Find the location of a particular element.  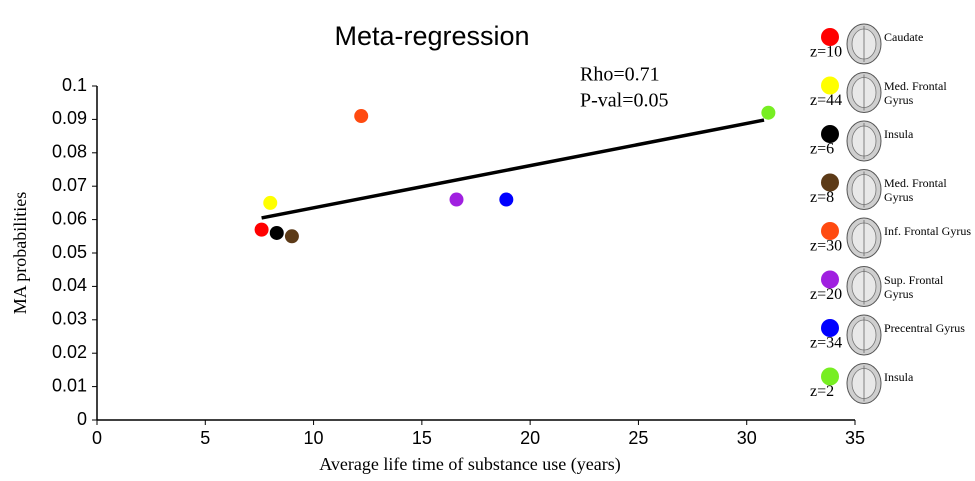

y-tick-label: 0.06 is located at coordinates (69, 218).